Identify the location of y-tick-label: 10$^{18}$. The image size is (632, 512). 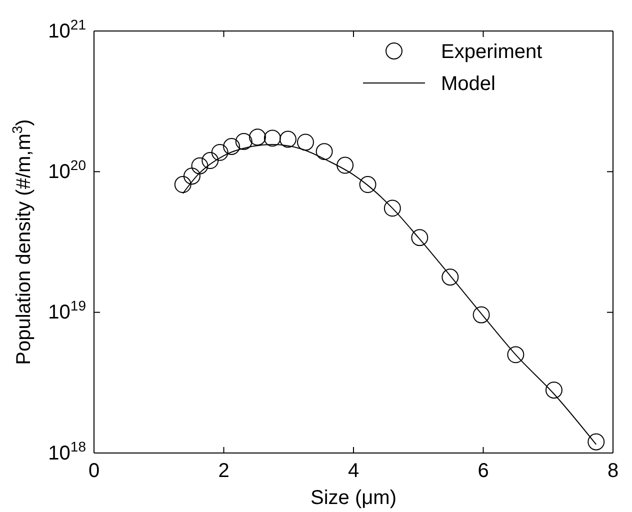
(67, 451).